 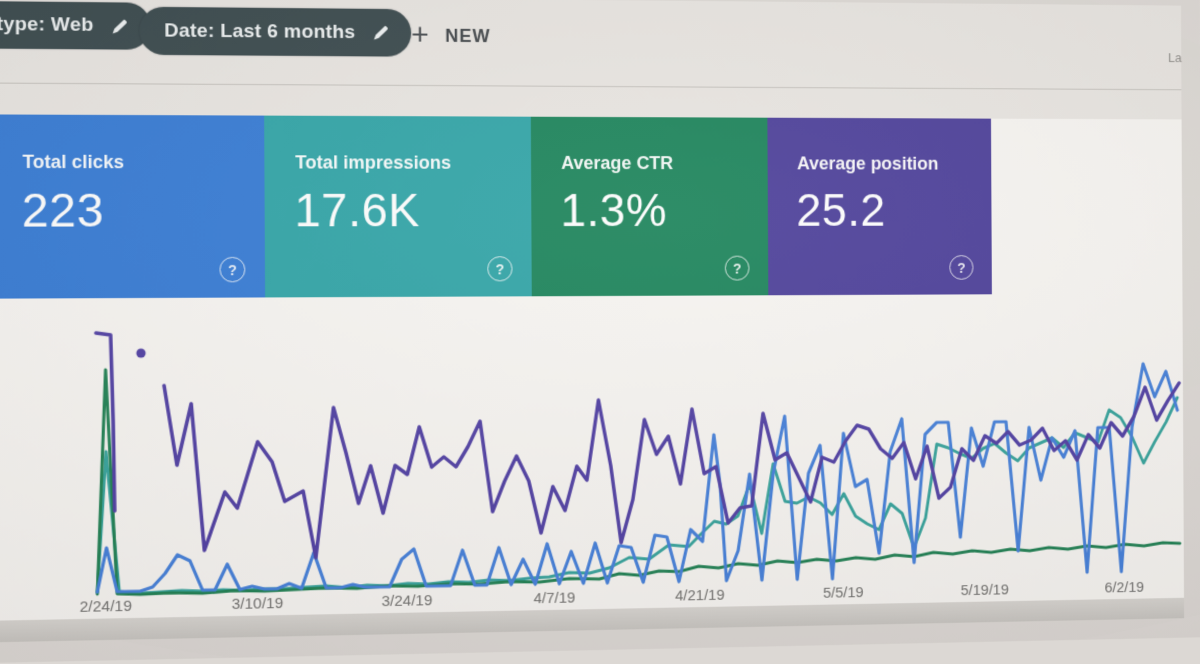 What do you see at coordinates (843, 592) in the screenshot?
I see `x-axis-tick-label: 5/5/19` at bounding box center [843, 592].